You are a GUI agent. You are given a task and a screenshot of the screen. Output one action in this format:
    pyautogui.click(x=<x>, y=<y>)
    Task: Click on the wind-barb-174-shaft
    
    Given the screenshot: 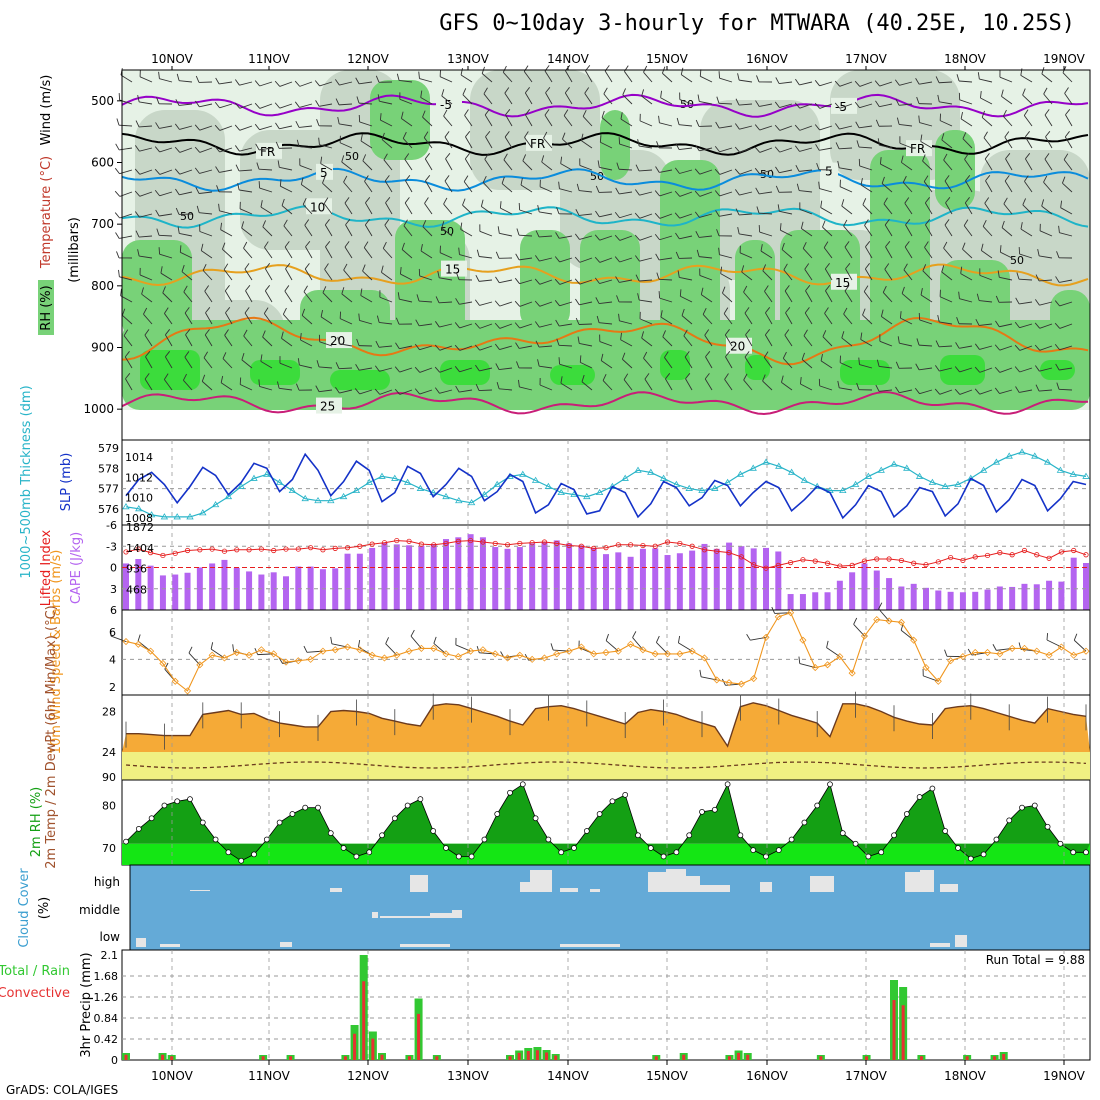 What is the action you would take?
    pyautogui.click(x=726, y=150)
    